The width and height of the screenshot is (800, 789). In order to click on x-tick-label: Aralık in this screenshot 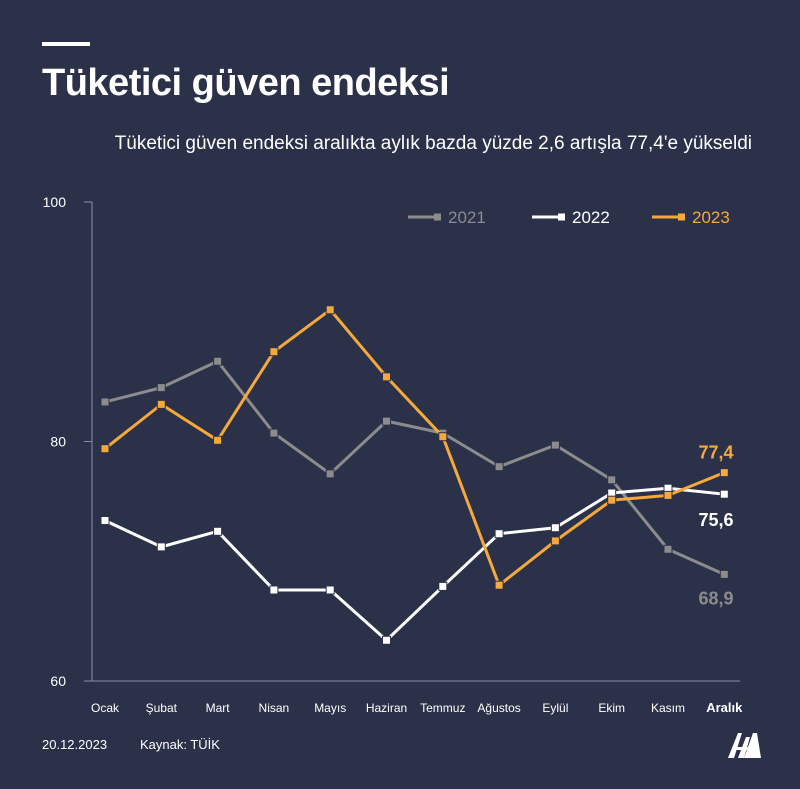, I will do `click(724, 707)`.